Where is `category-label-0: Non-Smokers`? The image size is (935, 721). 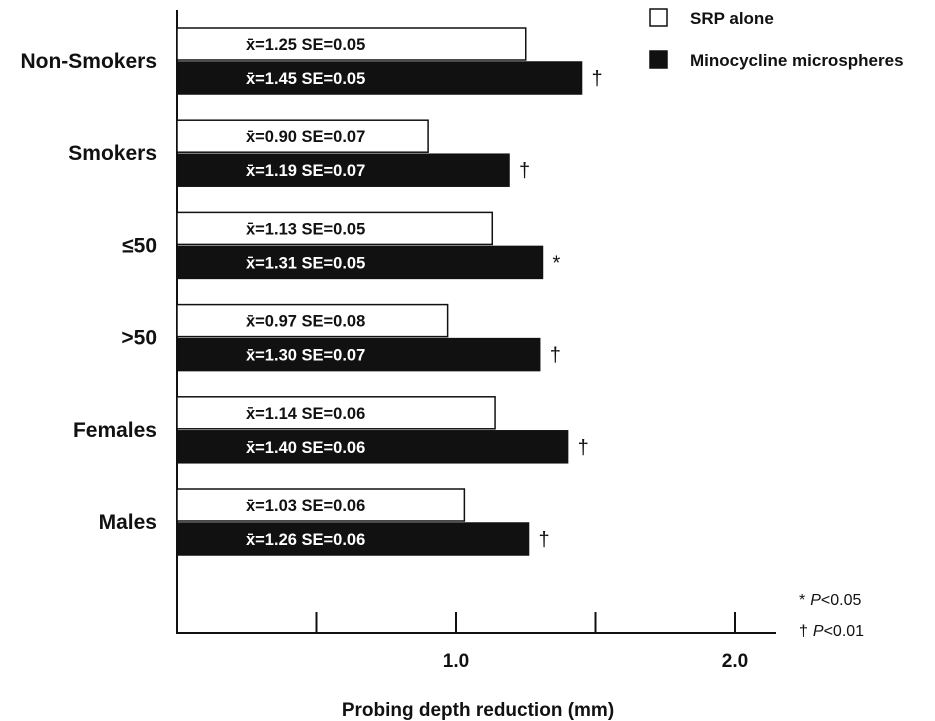
category-label-0: Non-Smokers is located at coordinates (88, 61).